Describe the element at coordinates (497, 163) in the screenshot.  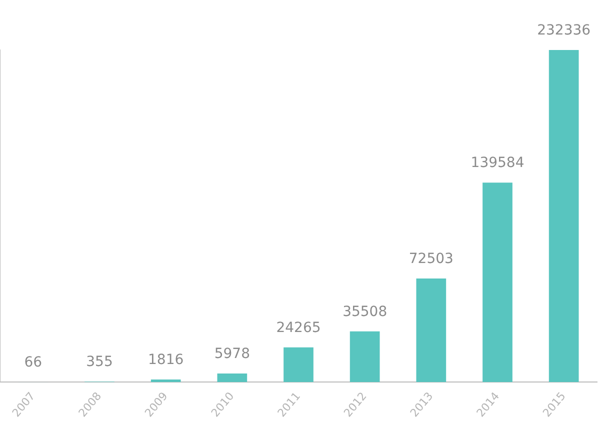
I see `data-label: 139584` at that location.